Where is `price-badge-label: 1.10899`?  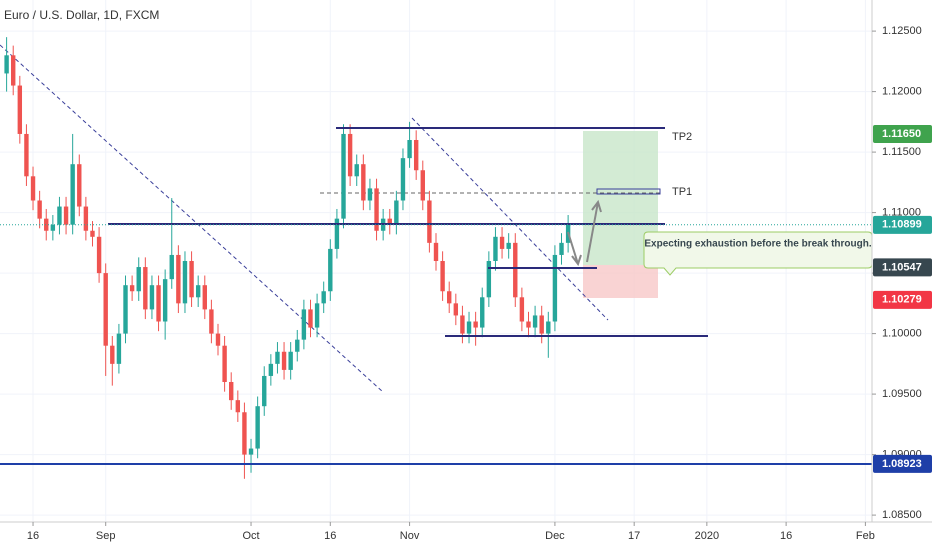
price-badge-label: 1.10899 is located at coordinates (902, 225).